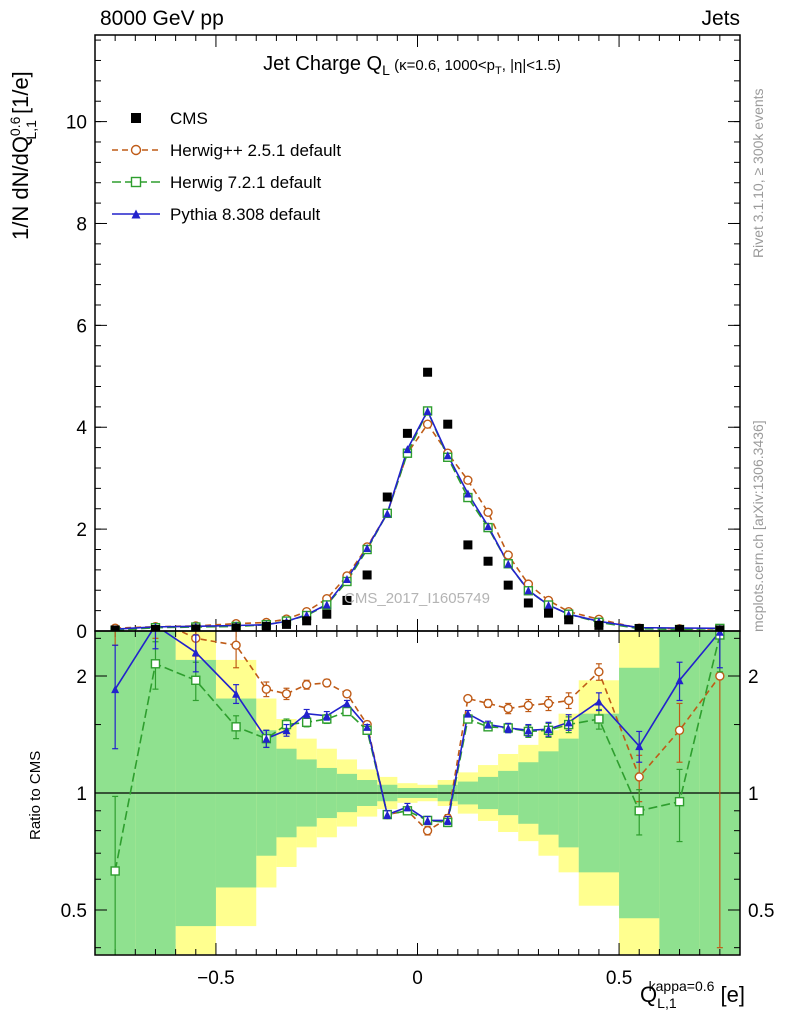 The width and height of the screenshot is (786, 1024). Describe the element at coordinates (720, 18) in the screenshot. I see `header-analysis-type: Jets` at that location.